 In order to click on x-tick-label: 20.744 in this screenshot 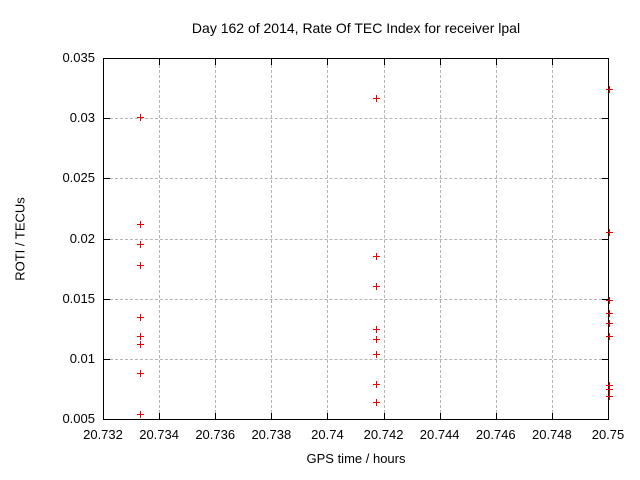, I will do `click(439, 434)`.